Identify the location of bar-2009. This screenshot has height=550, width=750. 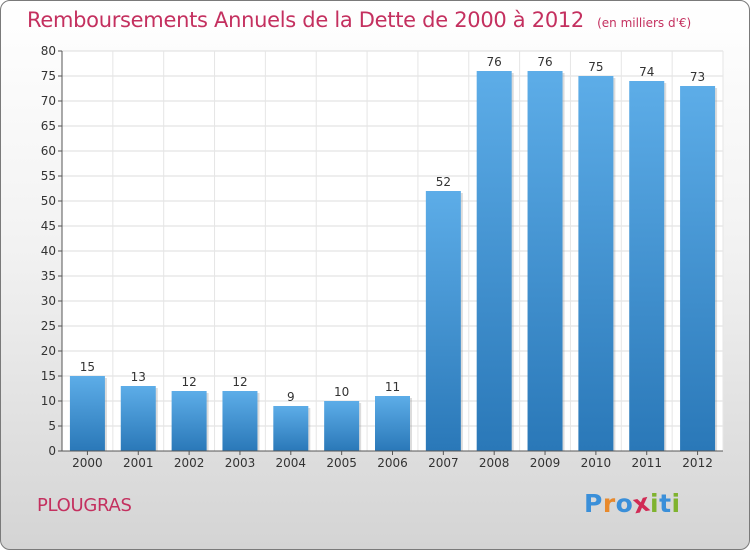
(545, 261).